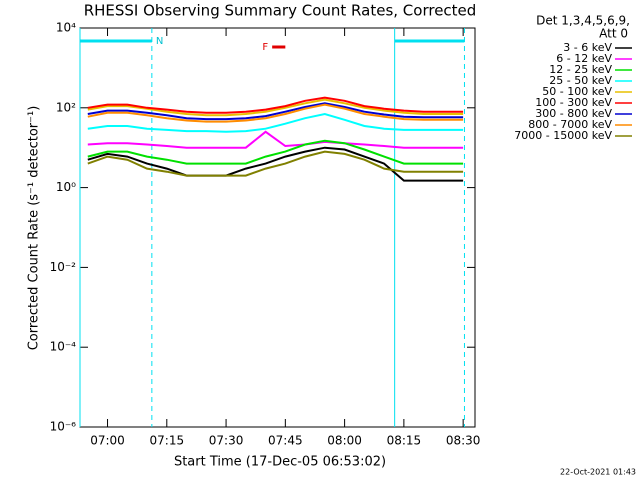  What do you see at coordinates (584, 58) in the screenshot?
I see `legend-label: 6 - 12 keV` at bounding box center [584, 58].